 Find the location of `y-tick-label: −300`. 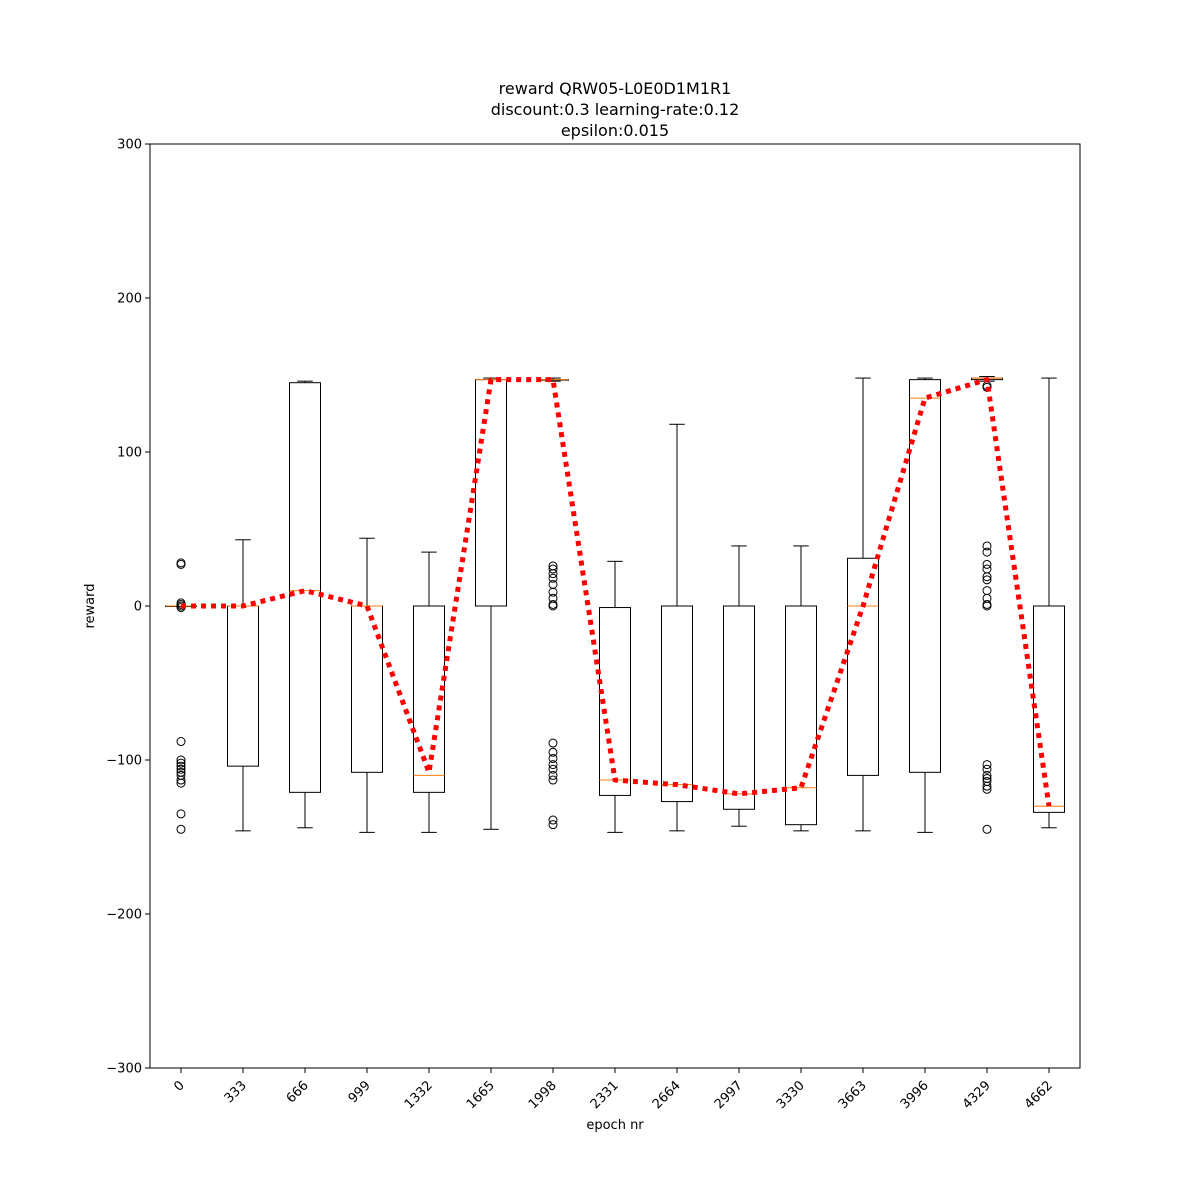

y-tick-label: −300 is located at coordinates (124, 1069).